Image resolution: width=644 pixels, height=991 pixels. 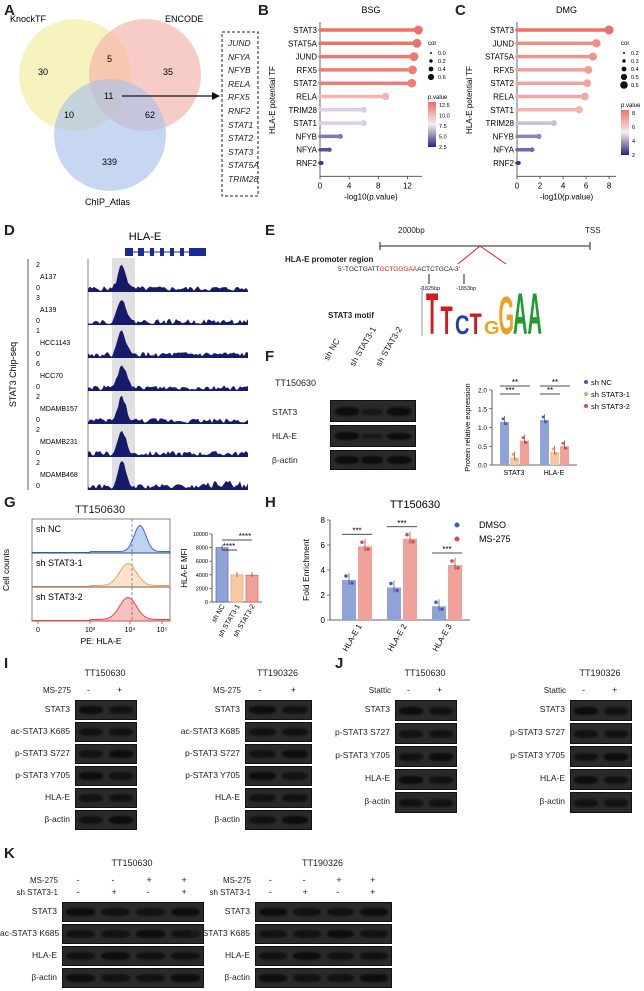 I want to click on tick-label: NFYB, so click(x=306, y=136).